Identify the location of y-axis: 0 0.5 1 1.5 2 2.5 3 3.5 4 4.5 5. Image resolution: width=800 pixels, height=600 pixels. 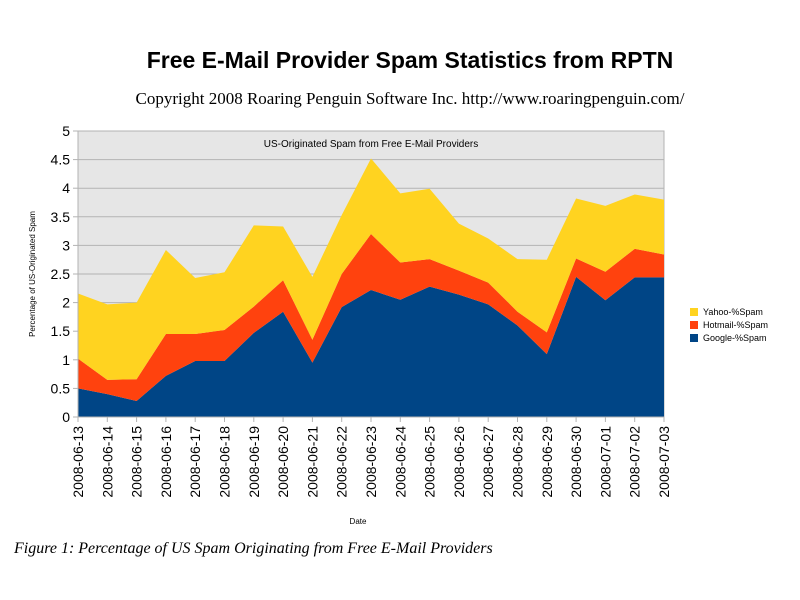
(65, 274).